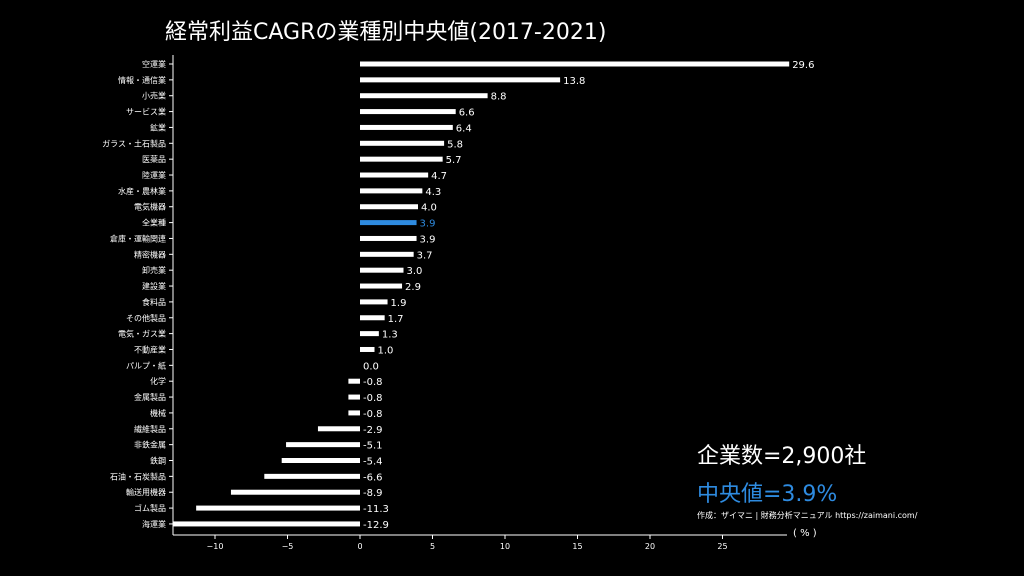 This screenshot has width=1024, height=576. What do you see at coordinates (805, 533) in the screenshot?
I see `x-axis-unit-label: ( % )` at bounding box center [805, 533].